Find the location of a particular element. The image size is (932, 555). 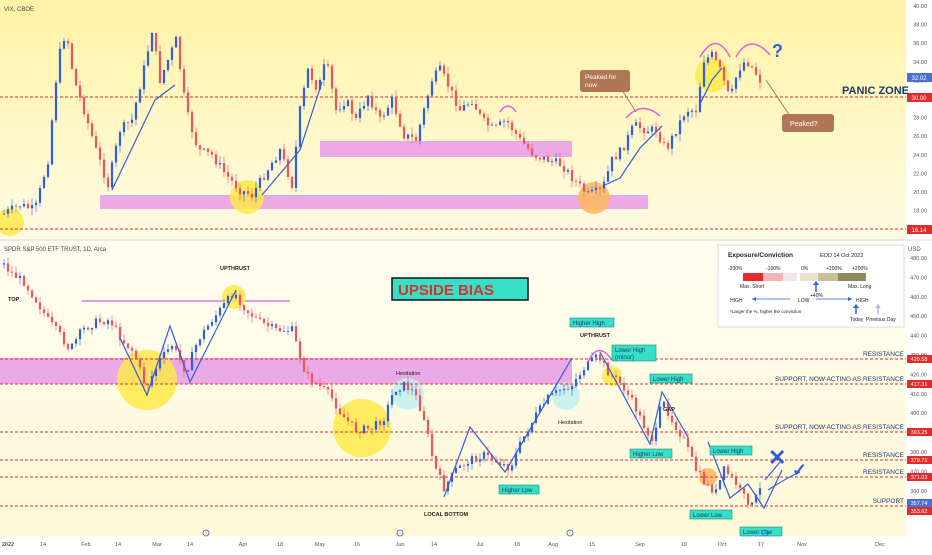

hesitation-label-1: Hesitation is located at coordinates (408, 374).